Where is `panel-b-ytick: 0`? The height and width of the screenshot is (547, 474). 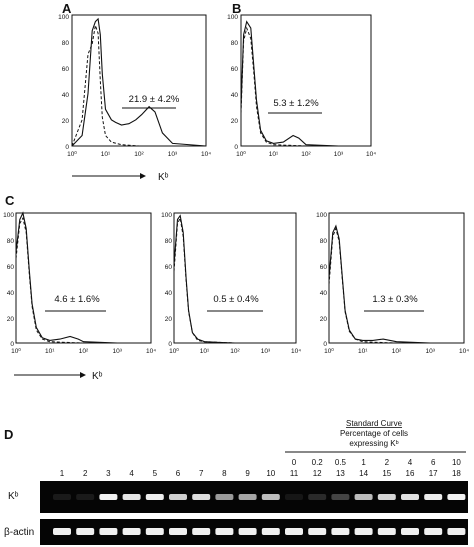
panel-b-ytick: 0 is located at coordinates (236, 147).